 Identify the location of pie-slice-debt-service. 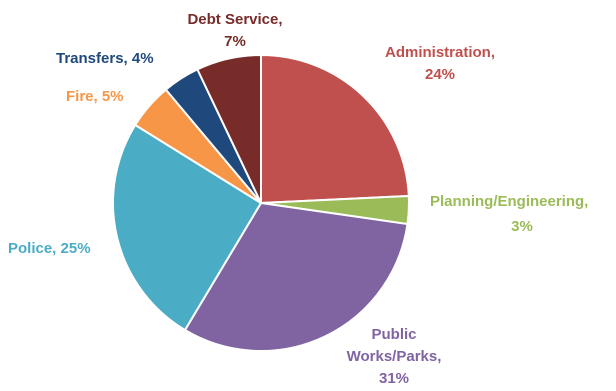
(229, 129).